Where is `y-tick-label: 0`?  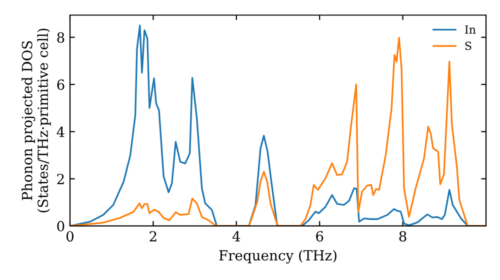
y-tick-label: 0 is located at coordinates (60, 226).